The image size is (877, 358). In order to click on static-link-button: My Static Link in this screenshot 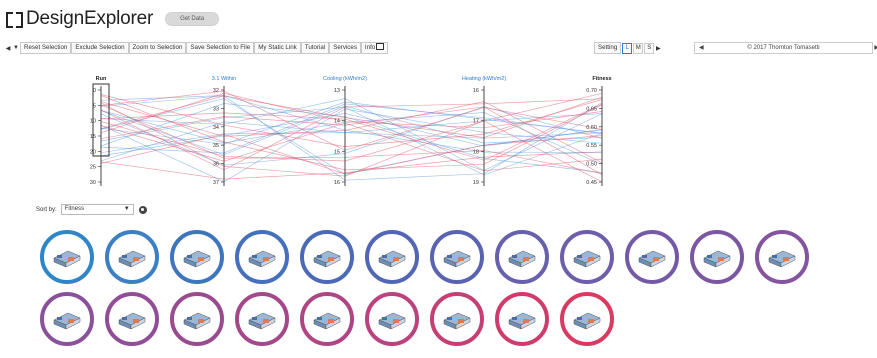, I will do `click(277, 48)`.